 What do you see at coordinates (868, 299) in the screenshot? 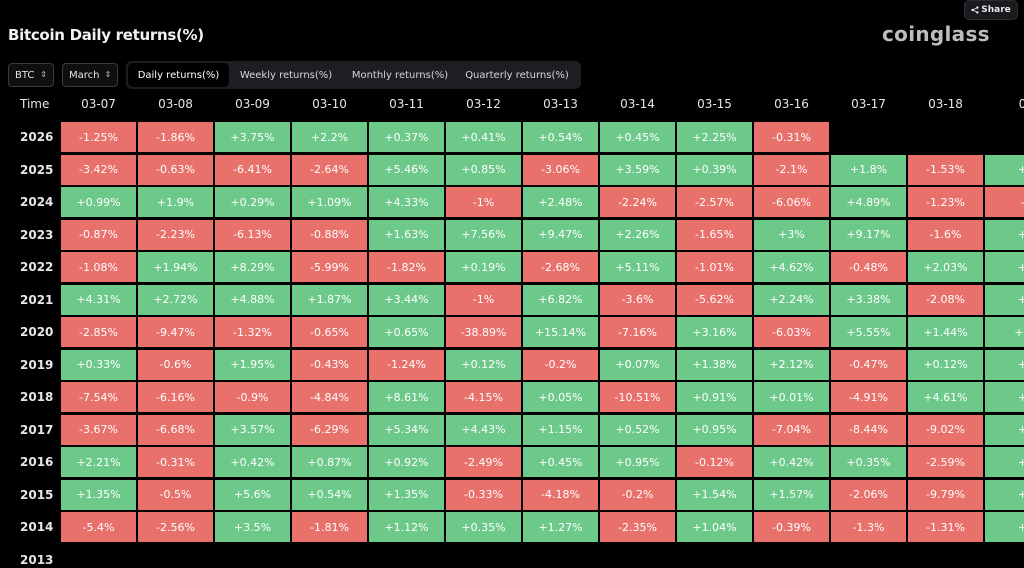
I see `return-cell: +3.38%` at bounding box center [868, 299].